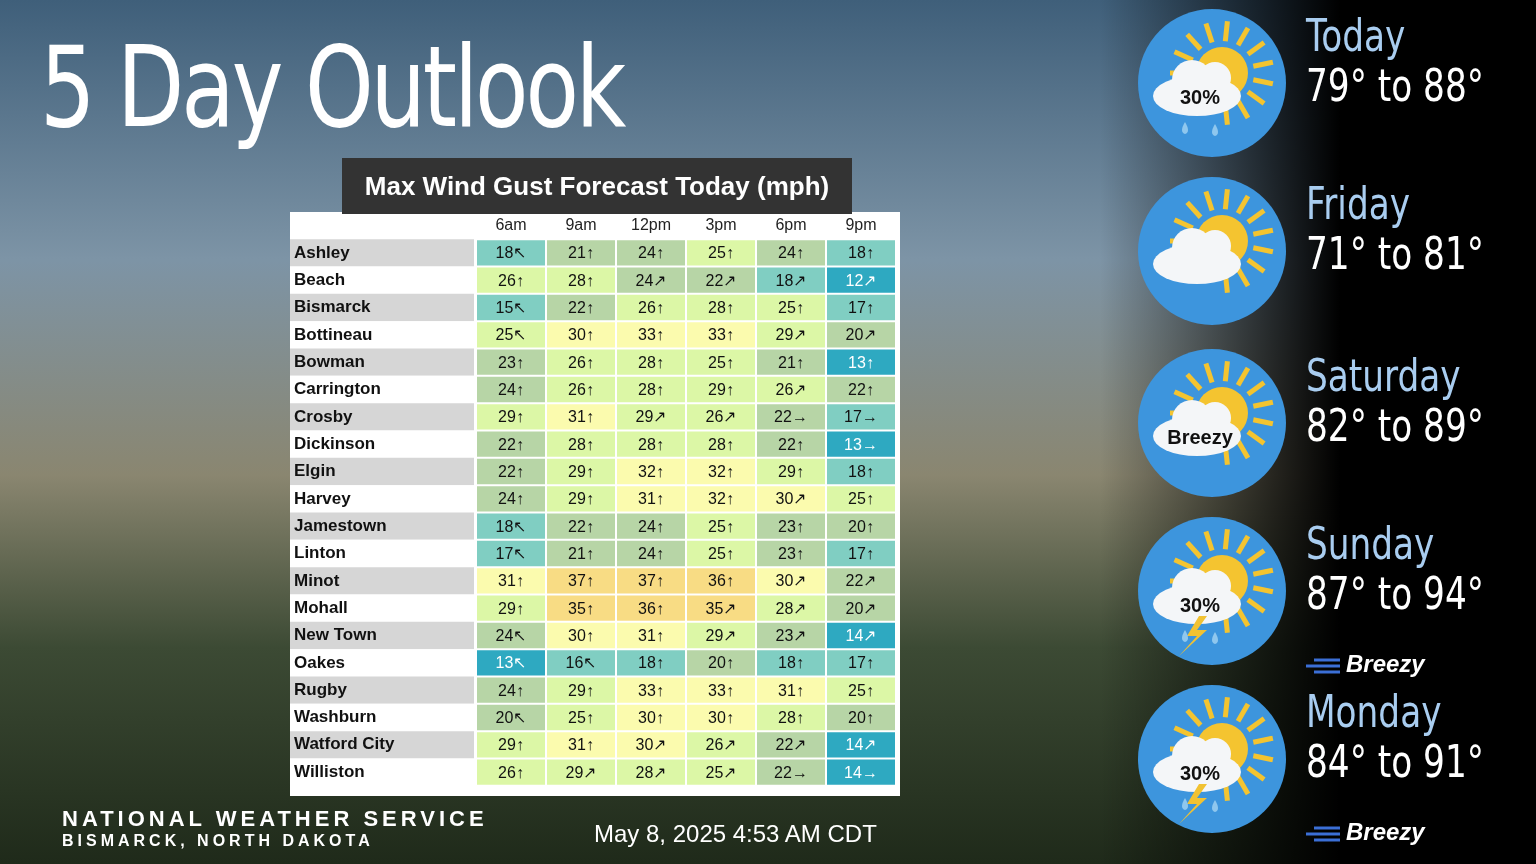 The image size is (1536, 864). What do you see at coordinates (861, 280) in the screenshot?
I see `data-label: 12↗` at bounding box center [861, 280].